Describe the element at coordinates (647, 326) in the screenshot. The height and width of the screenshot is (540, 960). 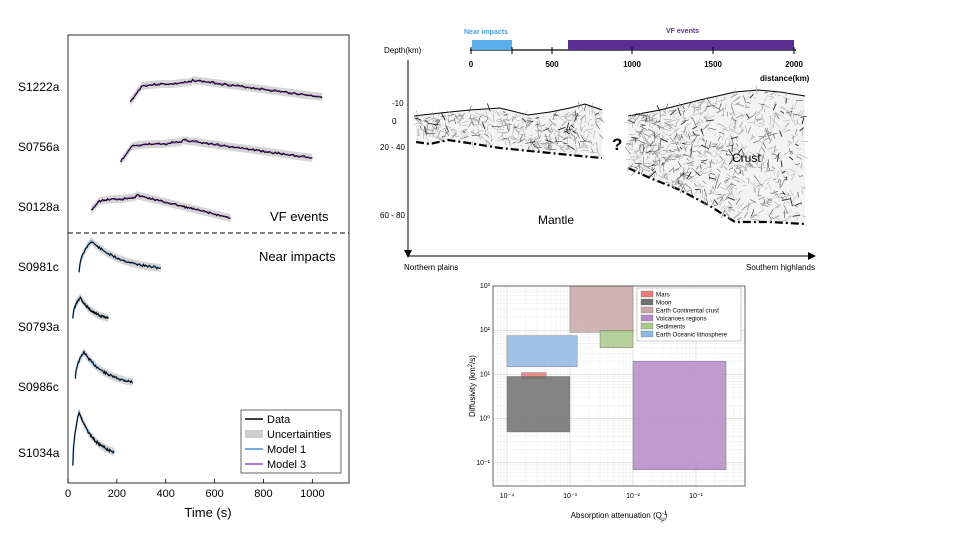
I see `legend-swatch-sediments` at that location.